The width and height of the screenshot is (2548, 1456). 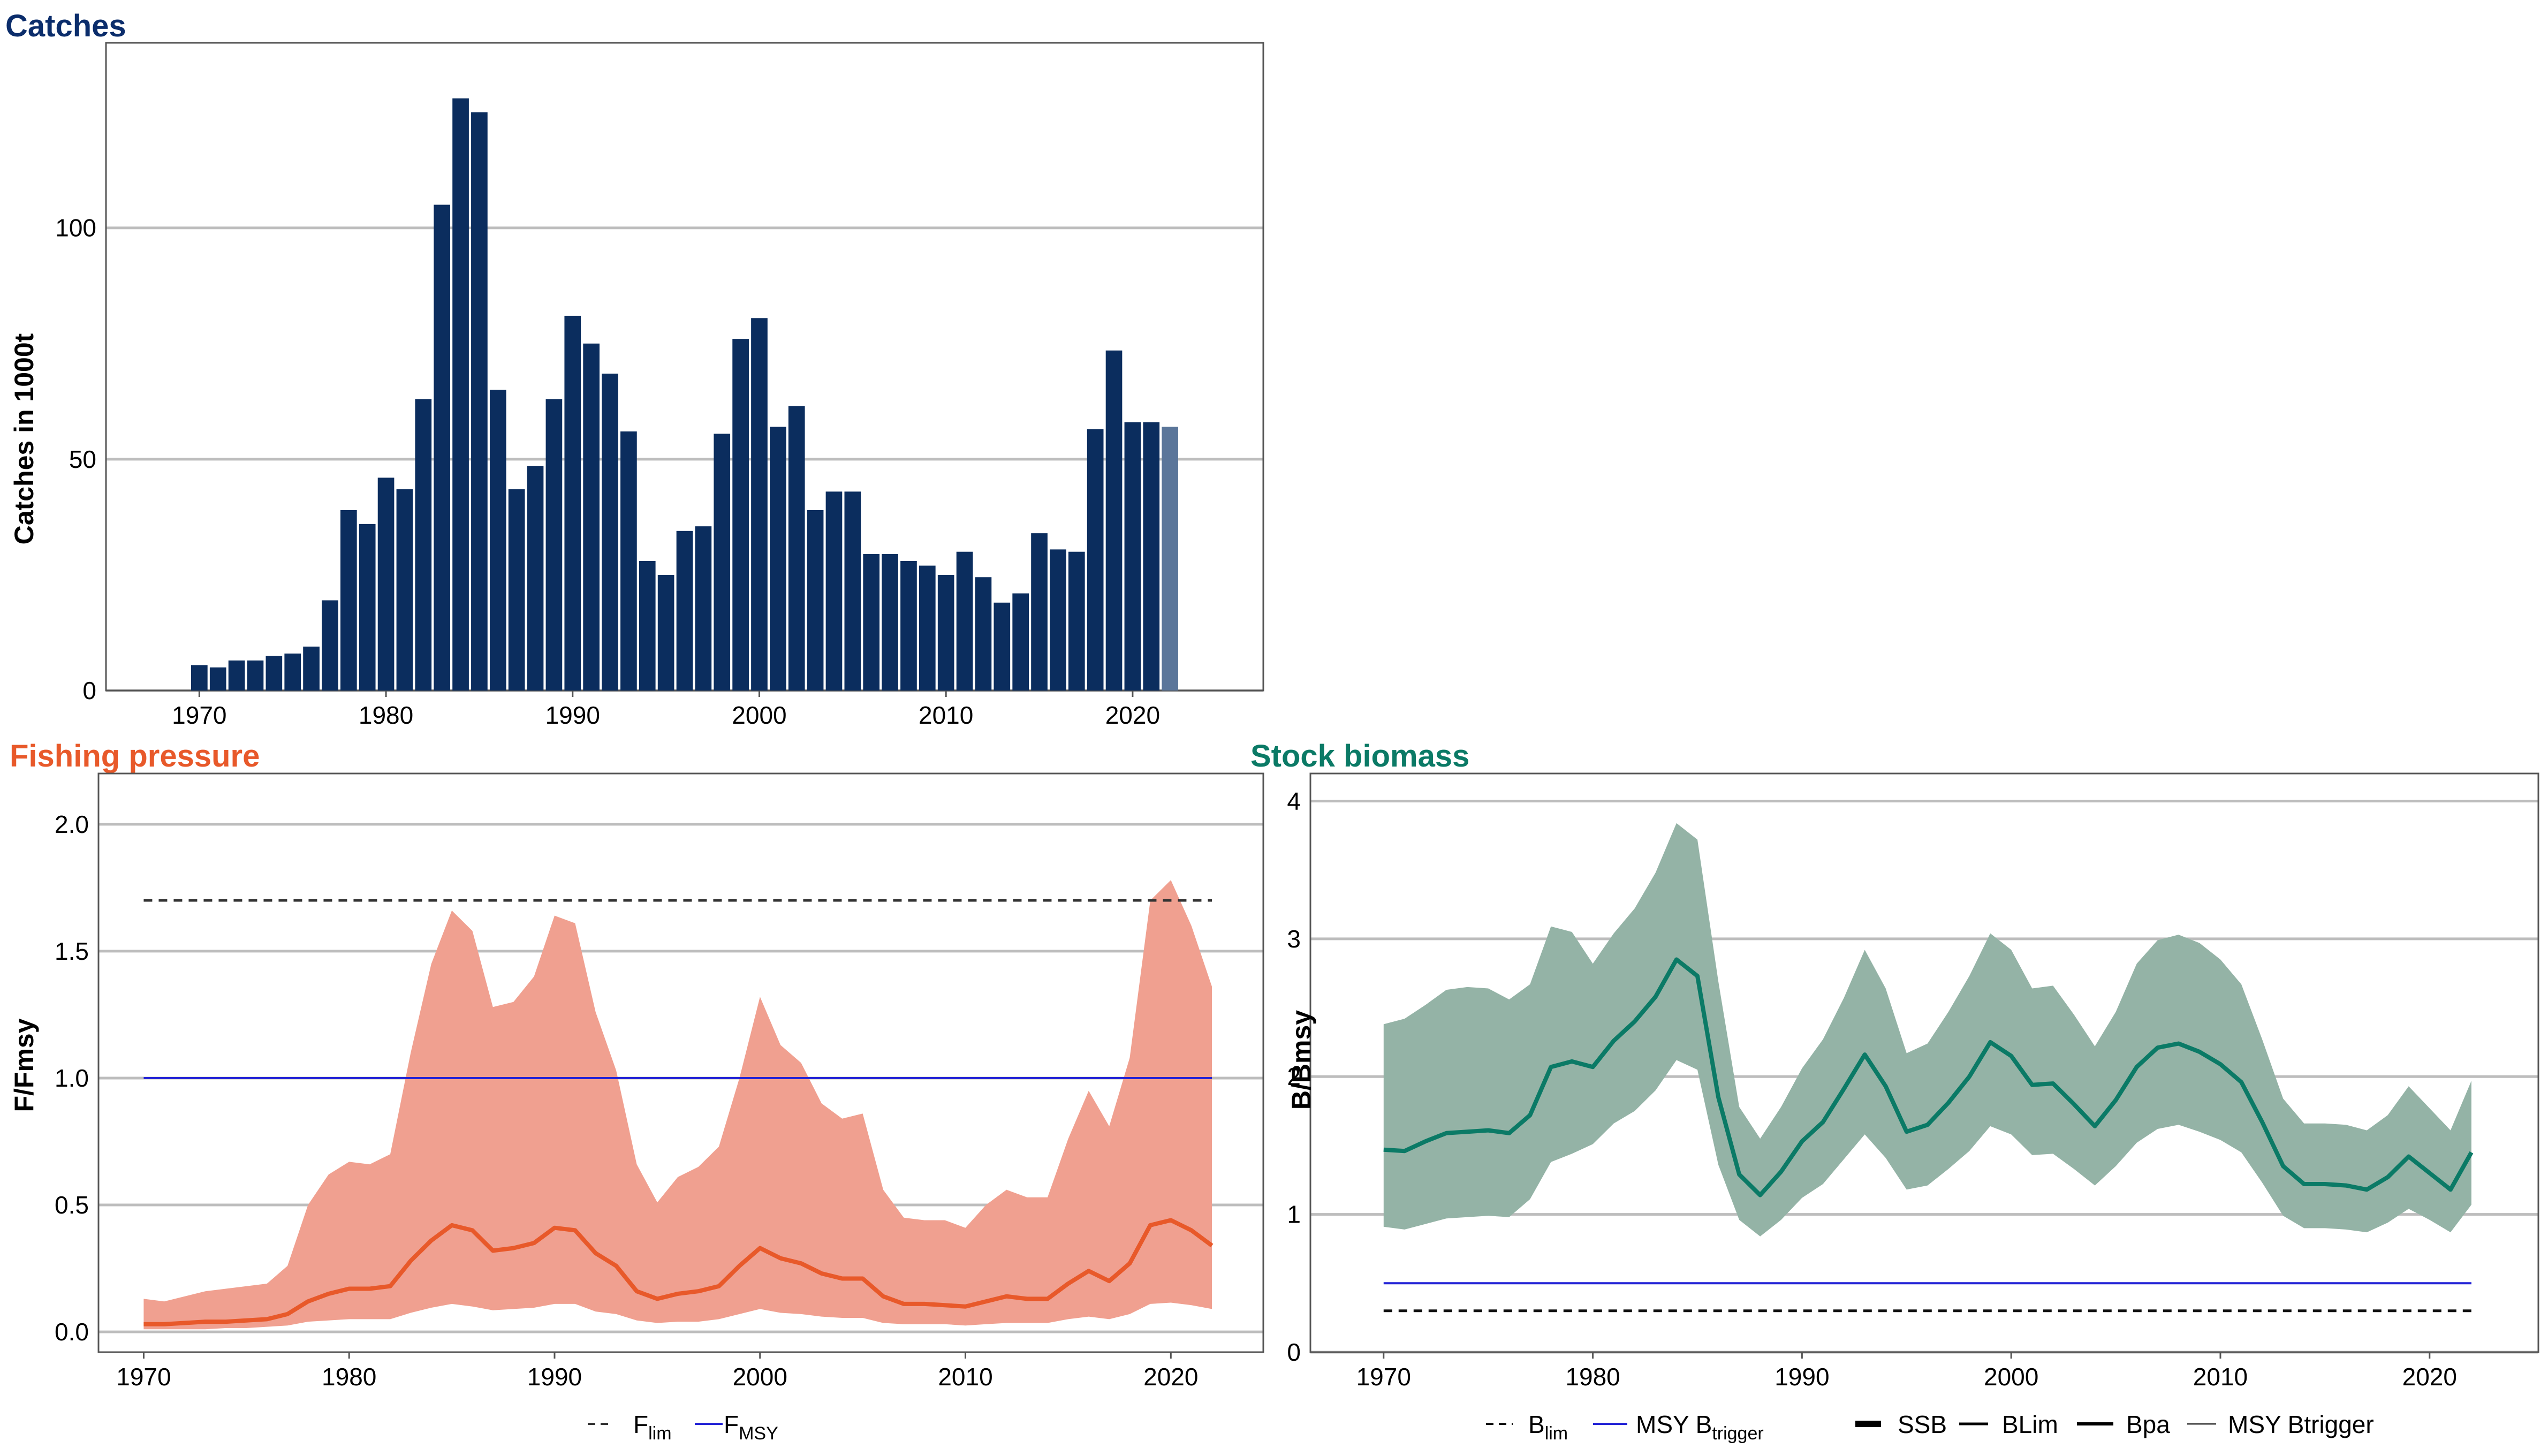 What do you see at coordinates (760, 1377) in the screenshot?
I see `fishing-x-tick-label: 2000` at bounding box center [760, 1377].